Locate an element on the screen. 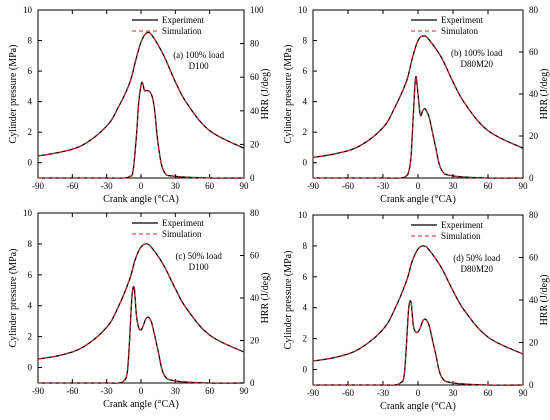 Image resolution: width=550 pixels, height=420 pixels. series-experiment-pressure-line is located at coordinates (141, 301).